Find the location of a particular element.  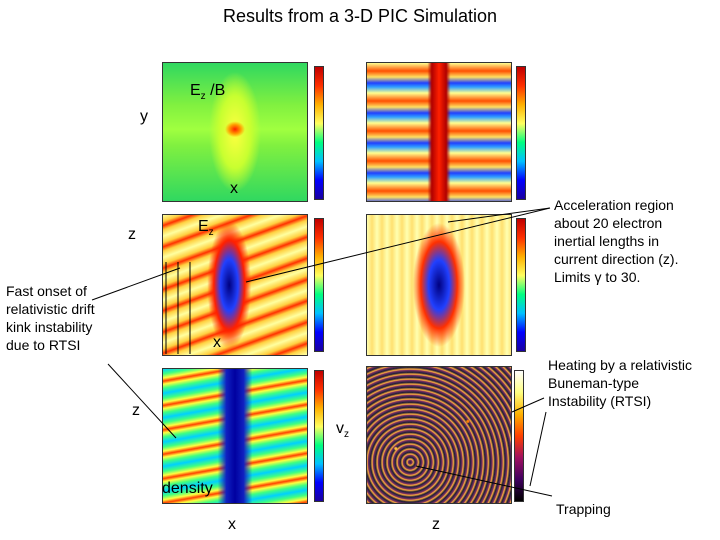

line-accel-right is located at coordinates (499, 215).